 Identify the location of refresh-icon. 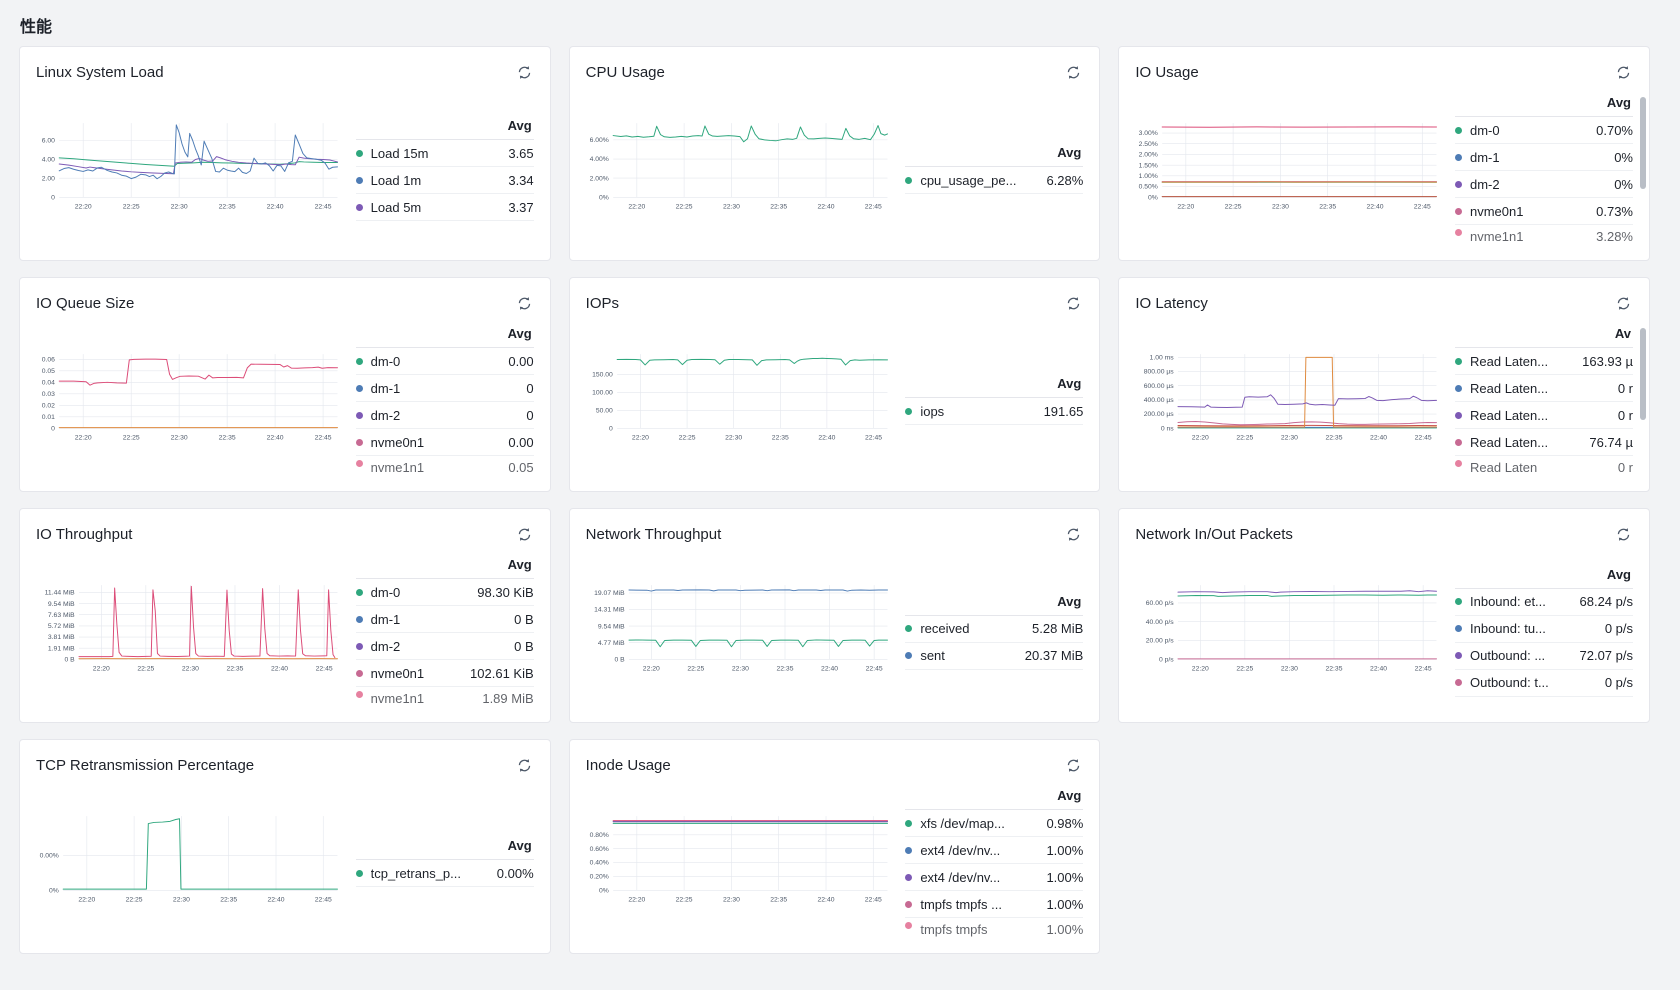
(524, 305).